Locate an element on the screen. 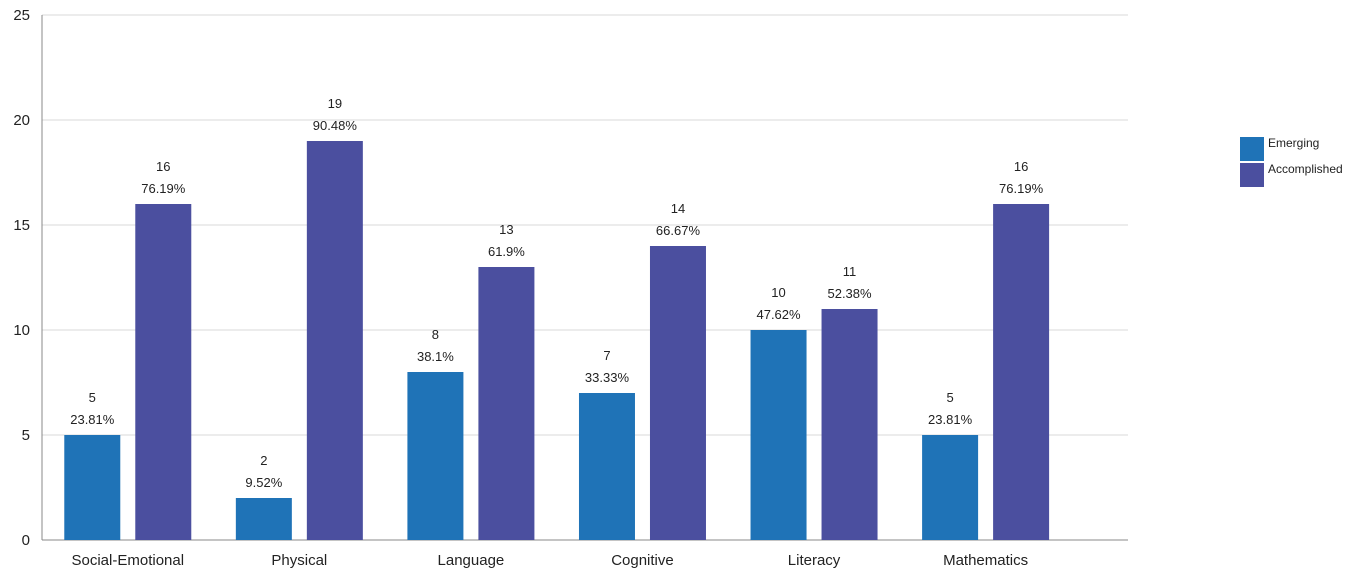  x-category-label: Literacy is located at coordinates (814, 560).